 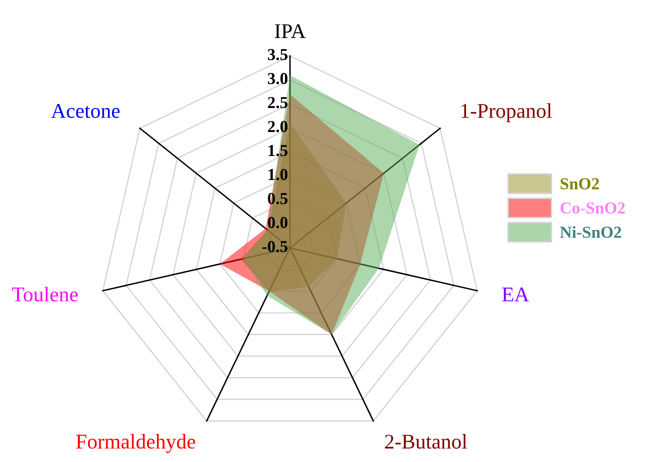 I want to click on y-tick-label: 3.0, so click(x=278, y=78).